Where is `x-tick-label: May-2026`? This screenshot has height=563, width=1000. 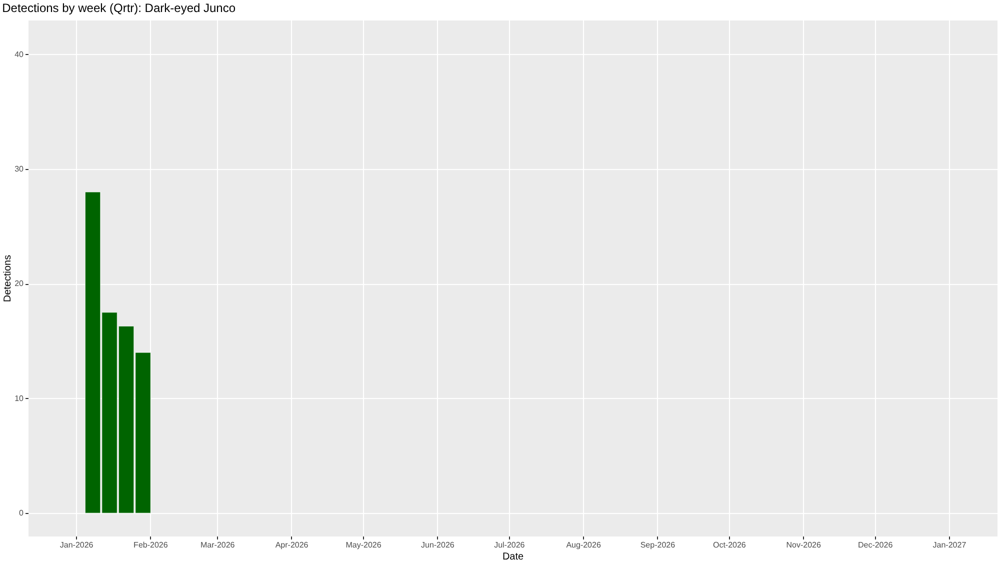 x-tick-label: May-2026 is located at coordinates (364, 545).